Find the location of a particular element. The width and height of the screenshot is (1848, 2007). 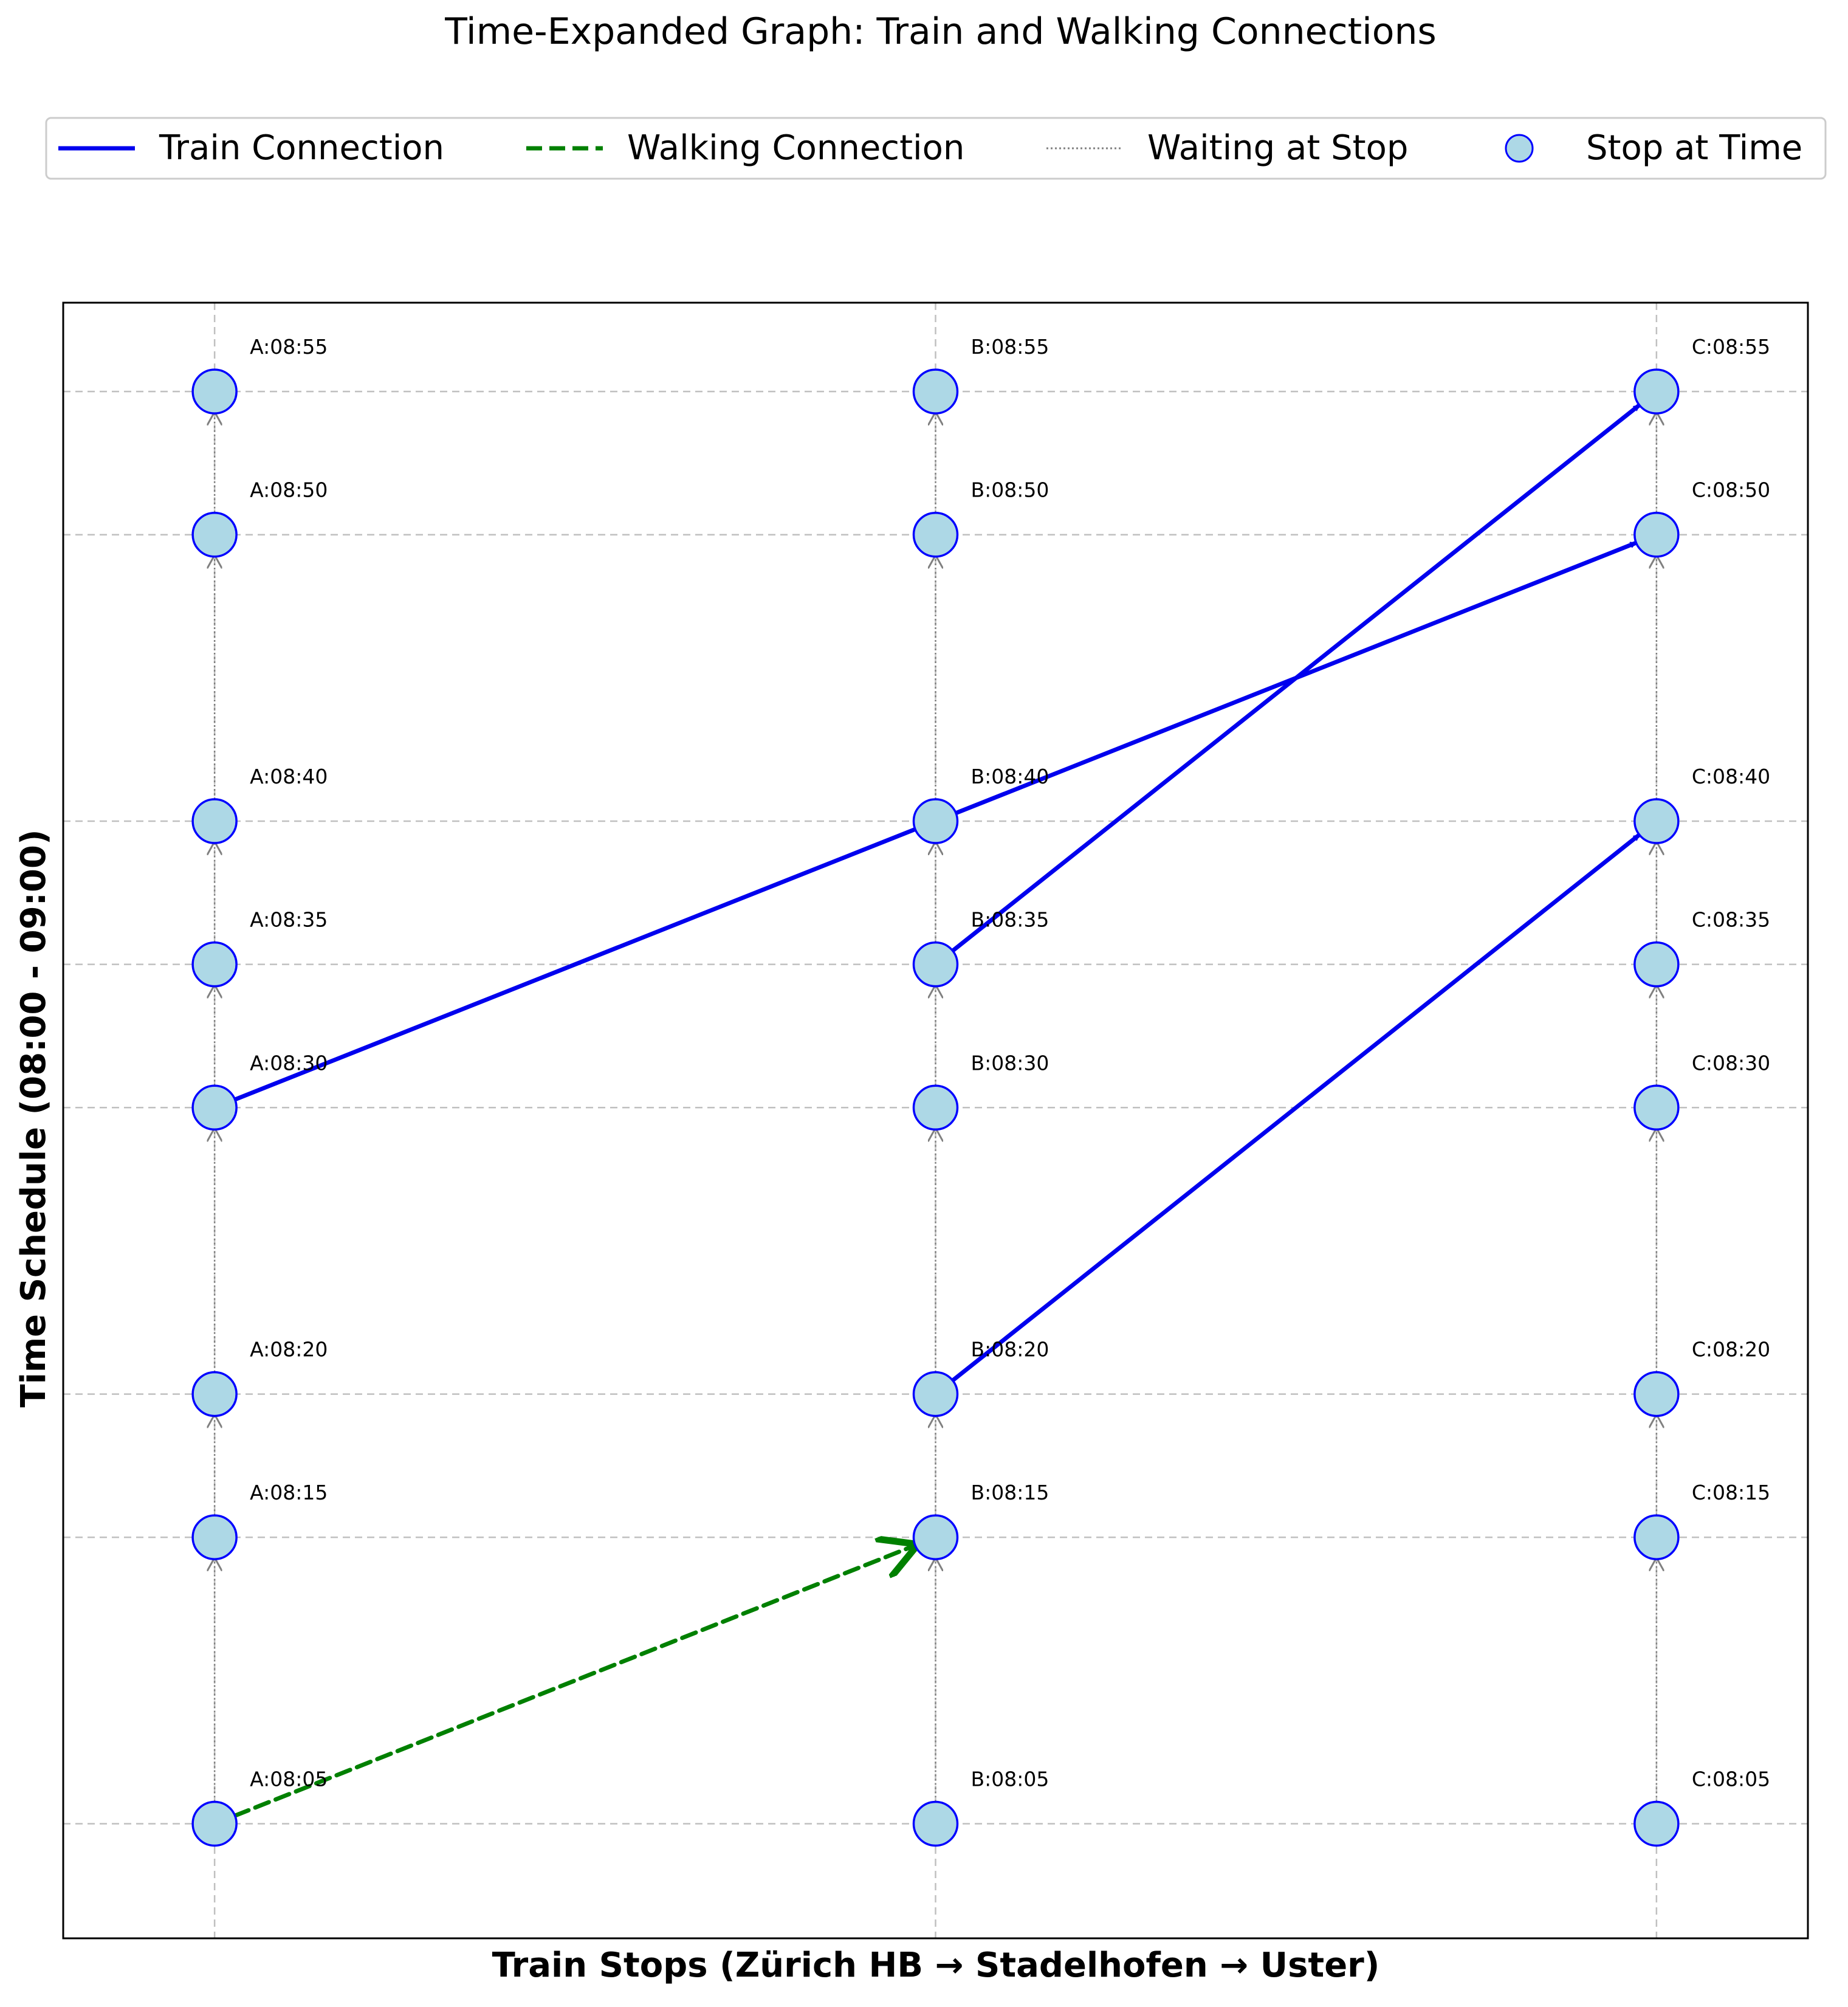

node-label: B:08:15 is located at coordinates (1010, 1492).